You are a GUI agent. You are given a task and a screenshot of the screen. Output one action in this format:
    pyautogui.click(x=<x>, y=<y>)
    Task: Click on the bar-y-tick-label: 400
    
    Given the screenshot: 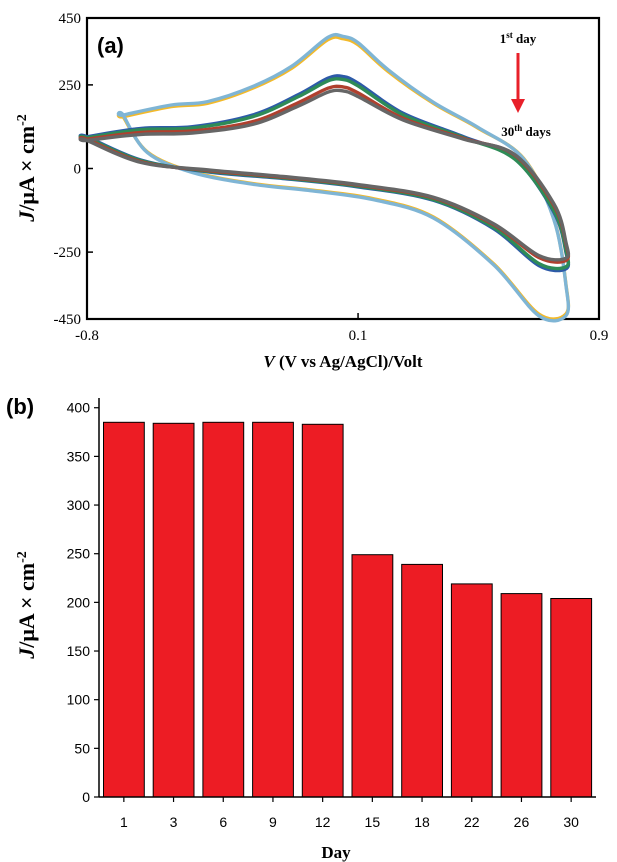 What is the action you would take?
    pyautogui.click(x=79, y=408)
    